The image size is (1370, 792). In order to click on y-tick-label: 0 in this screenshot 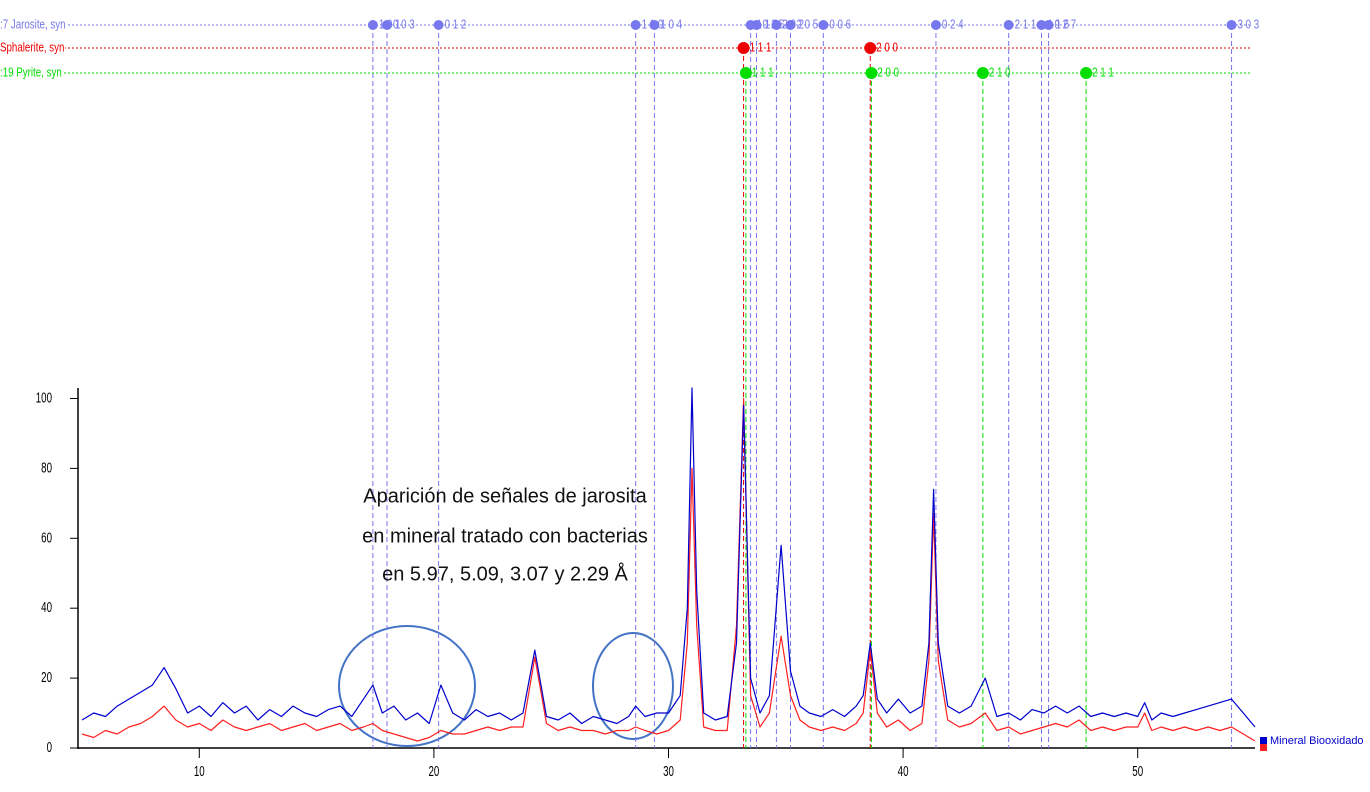, I will do `click(49, 747)`.